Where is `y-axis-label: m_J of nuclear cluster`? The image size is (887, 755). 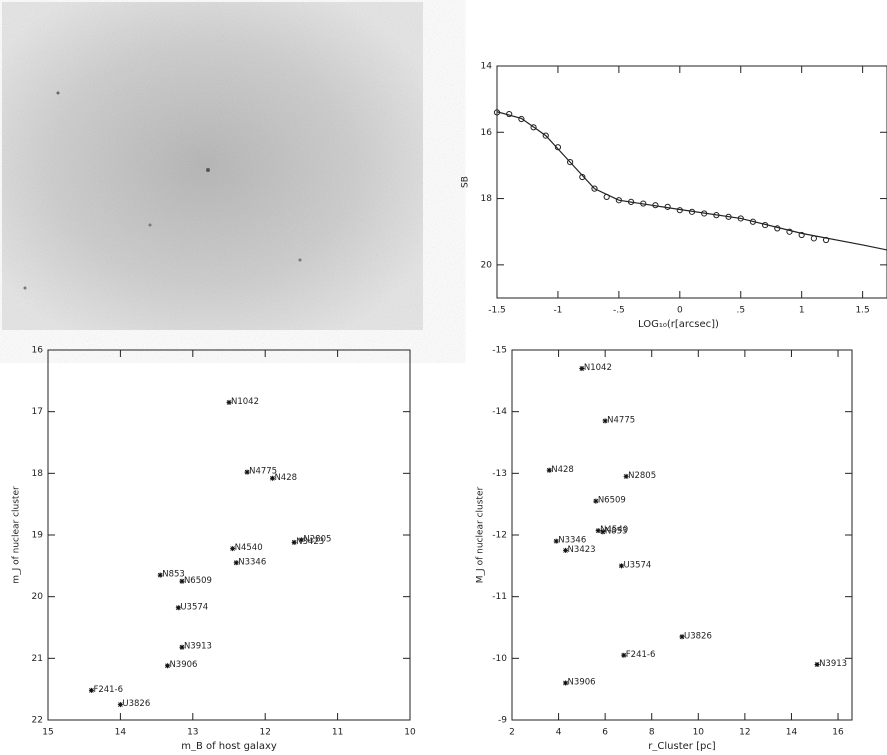 y-axis-label: m_J of nuclear cluster is located at coordinates (17, 535).